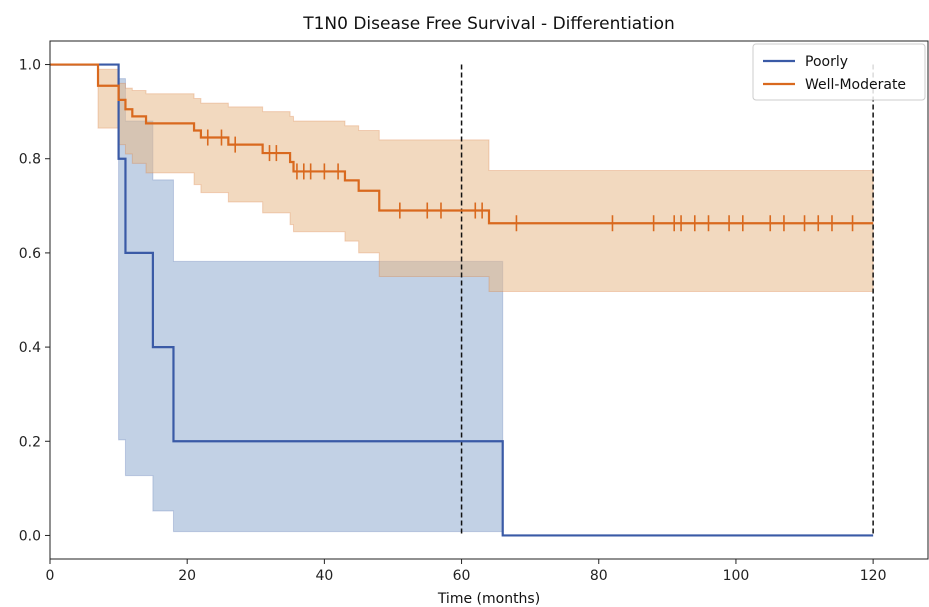 The width and height of the screenshot is (929, 607). Describe the element at coordinates (488, 599) in the screenshot. I see `x-axis-label: Time (months)` at that location.